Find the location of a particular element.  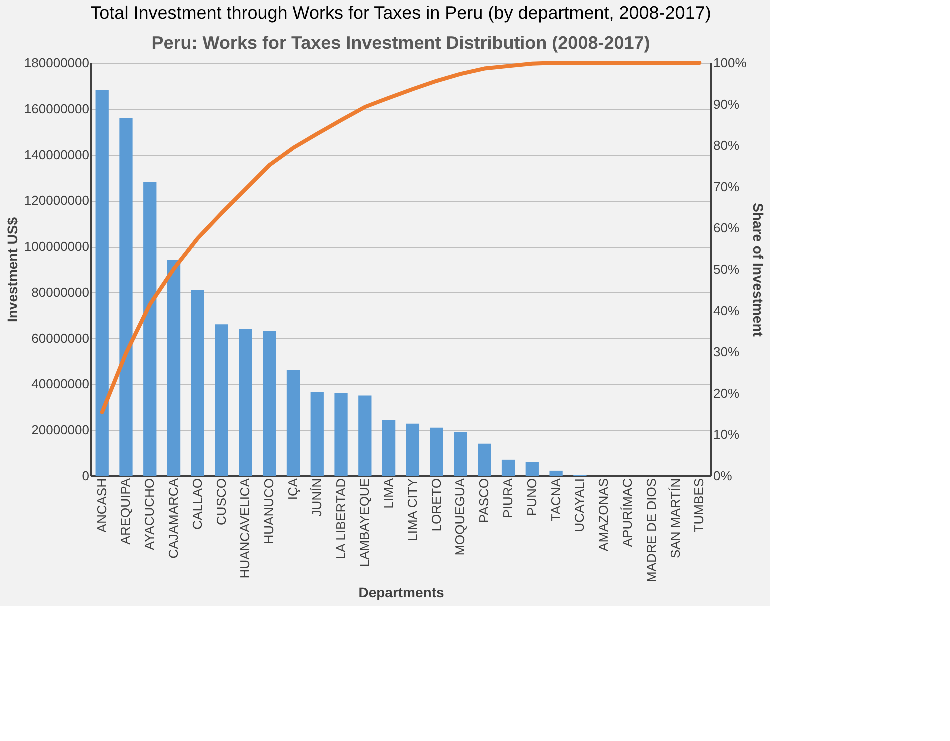

y2-tick-label: 20% is located at coordinates (727, 393).